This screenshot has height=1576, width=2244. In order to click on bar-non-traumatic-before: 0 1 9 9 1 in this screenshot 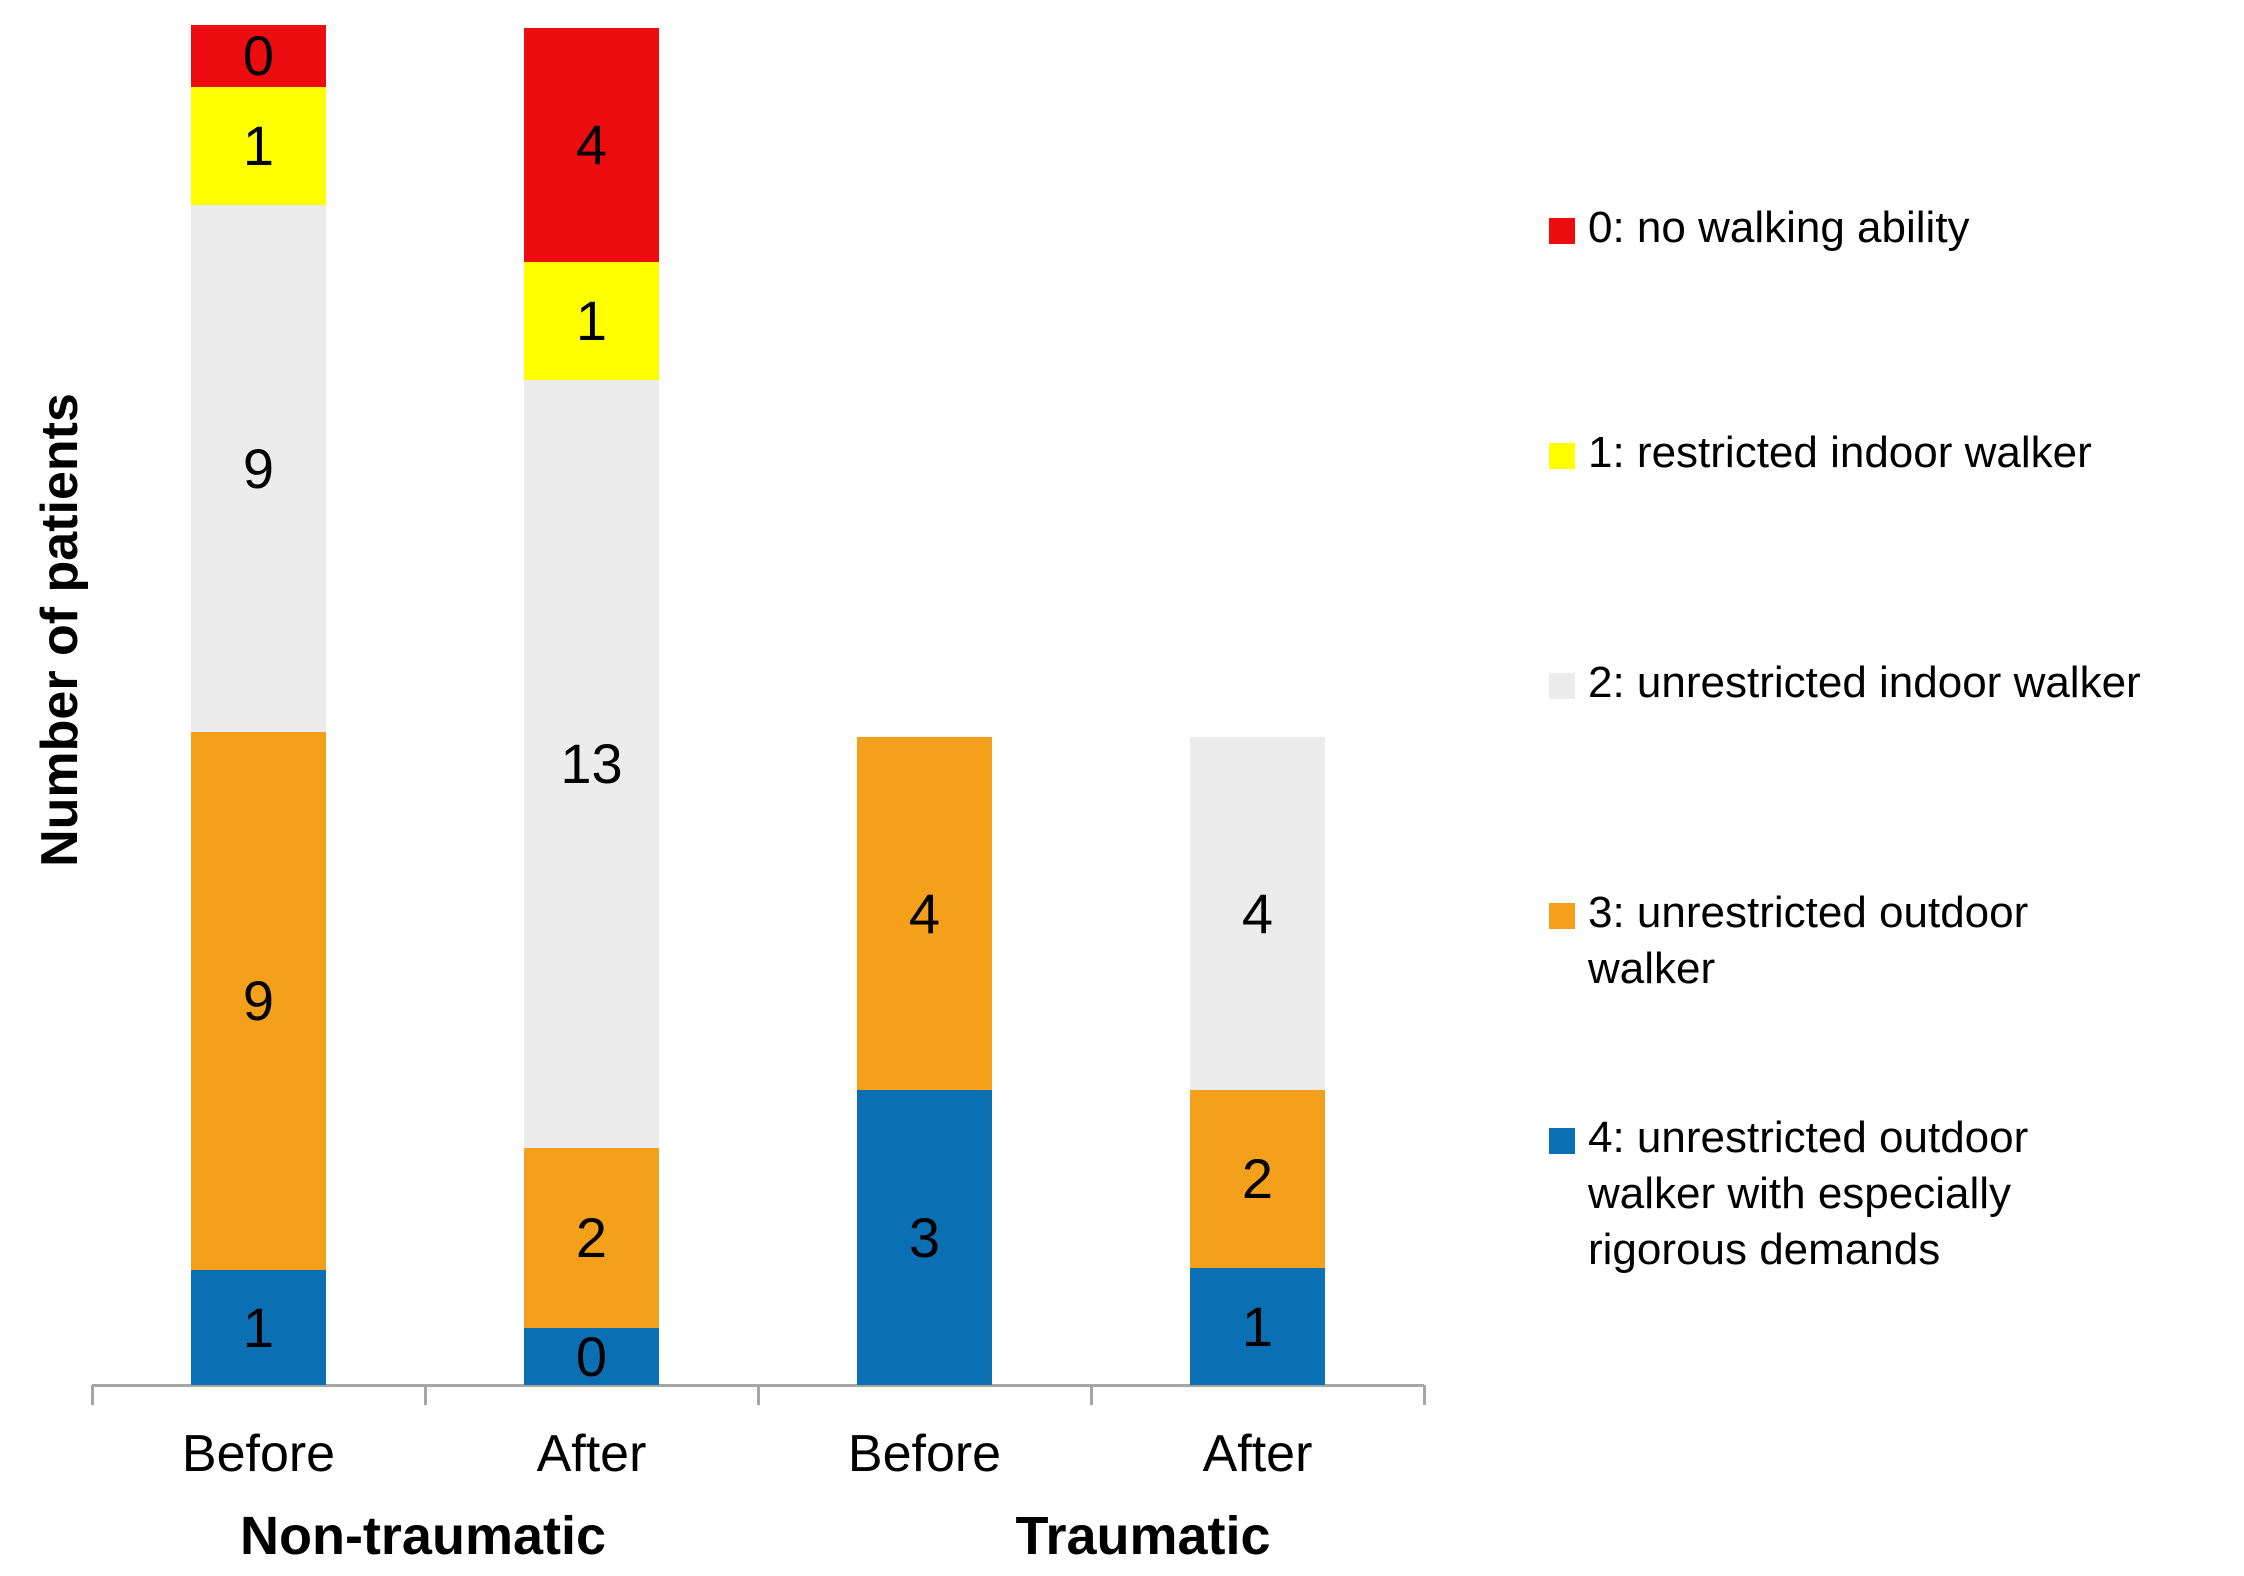, I will do `click(258, 705)`.